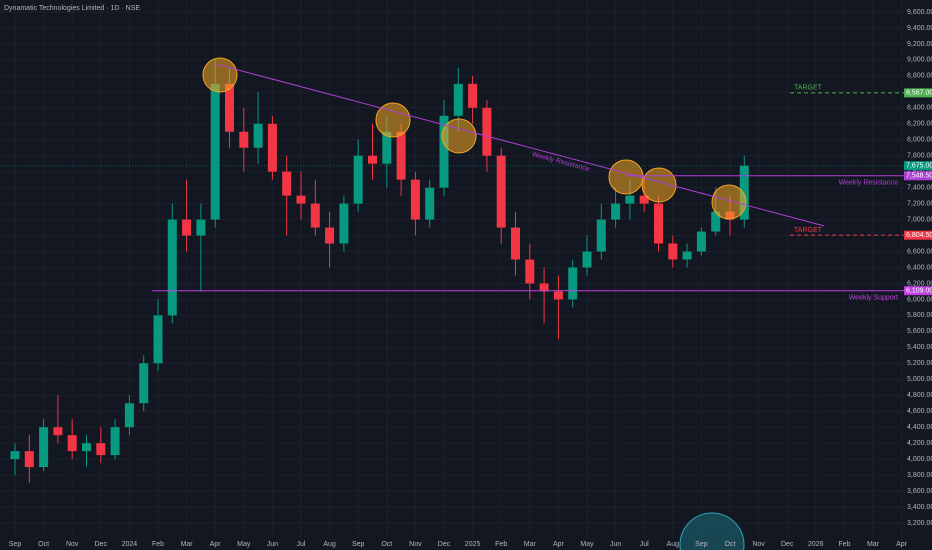 The height and width of the screenshot is (550, 932). Describe the element at coordinates (816, 544) in the screenshot. I see `x-tick-label: 2026` at that location.